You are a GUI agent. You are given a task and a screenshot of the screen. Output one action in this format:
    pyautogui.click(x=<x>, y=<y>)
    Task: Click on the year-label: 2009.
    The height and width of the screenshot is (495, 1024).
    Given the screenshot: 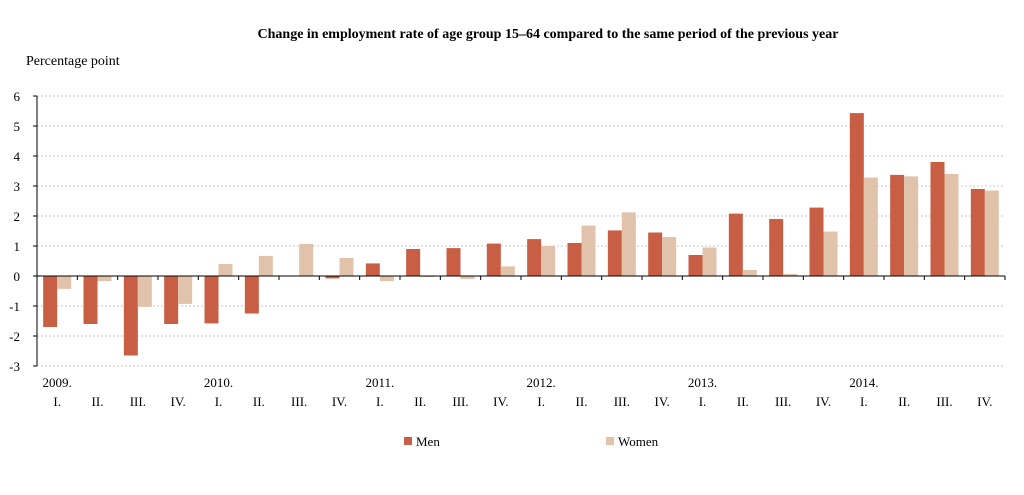 What is the action you would take?
    pyautogui.click(x=57, y=382)
    